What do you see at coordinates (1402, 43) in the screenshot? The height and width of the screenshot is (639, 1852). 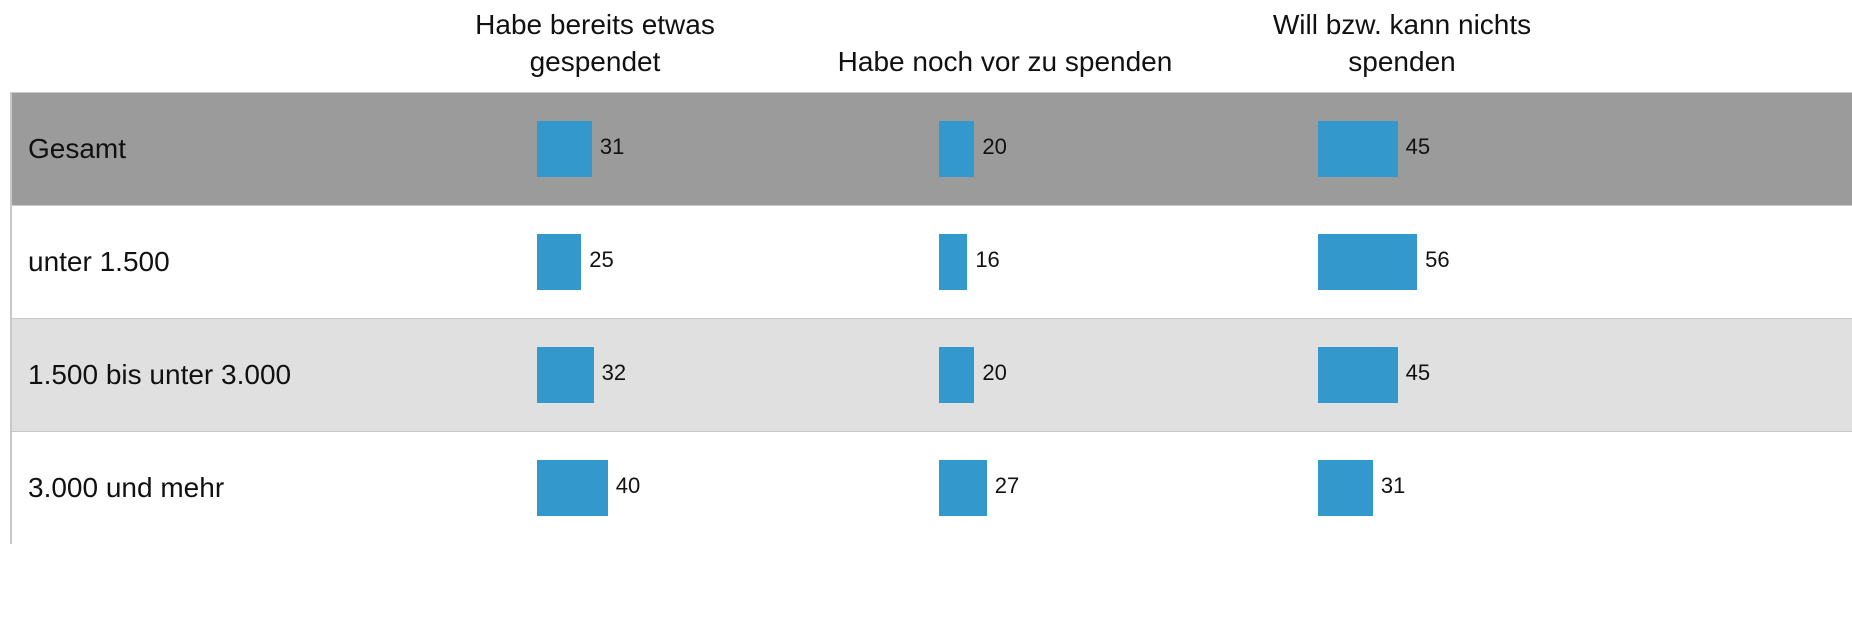 I see `column-header: Will bzw. kann nichts spenden` at bounding box center [1402, 43].